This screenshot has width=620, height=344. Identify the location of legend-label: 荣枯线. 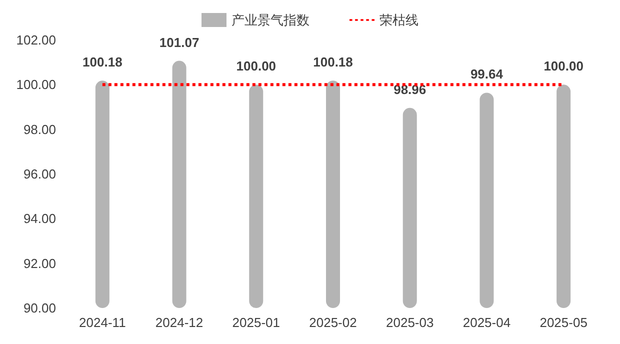
(399, 20).